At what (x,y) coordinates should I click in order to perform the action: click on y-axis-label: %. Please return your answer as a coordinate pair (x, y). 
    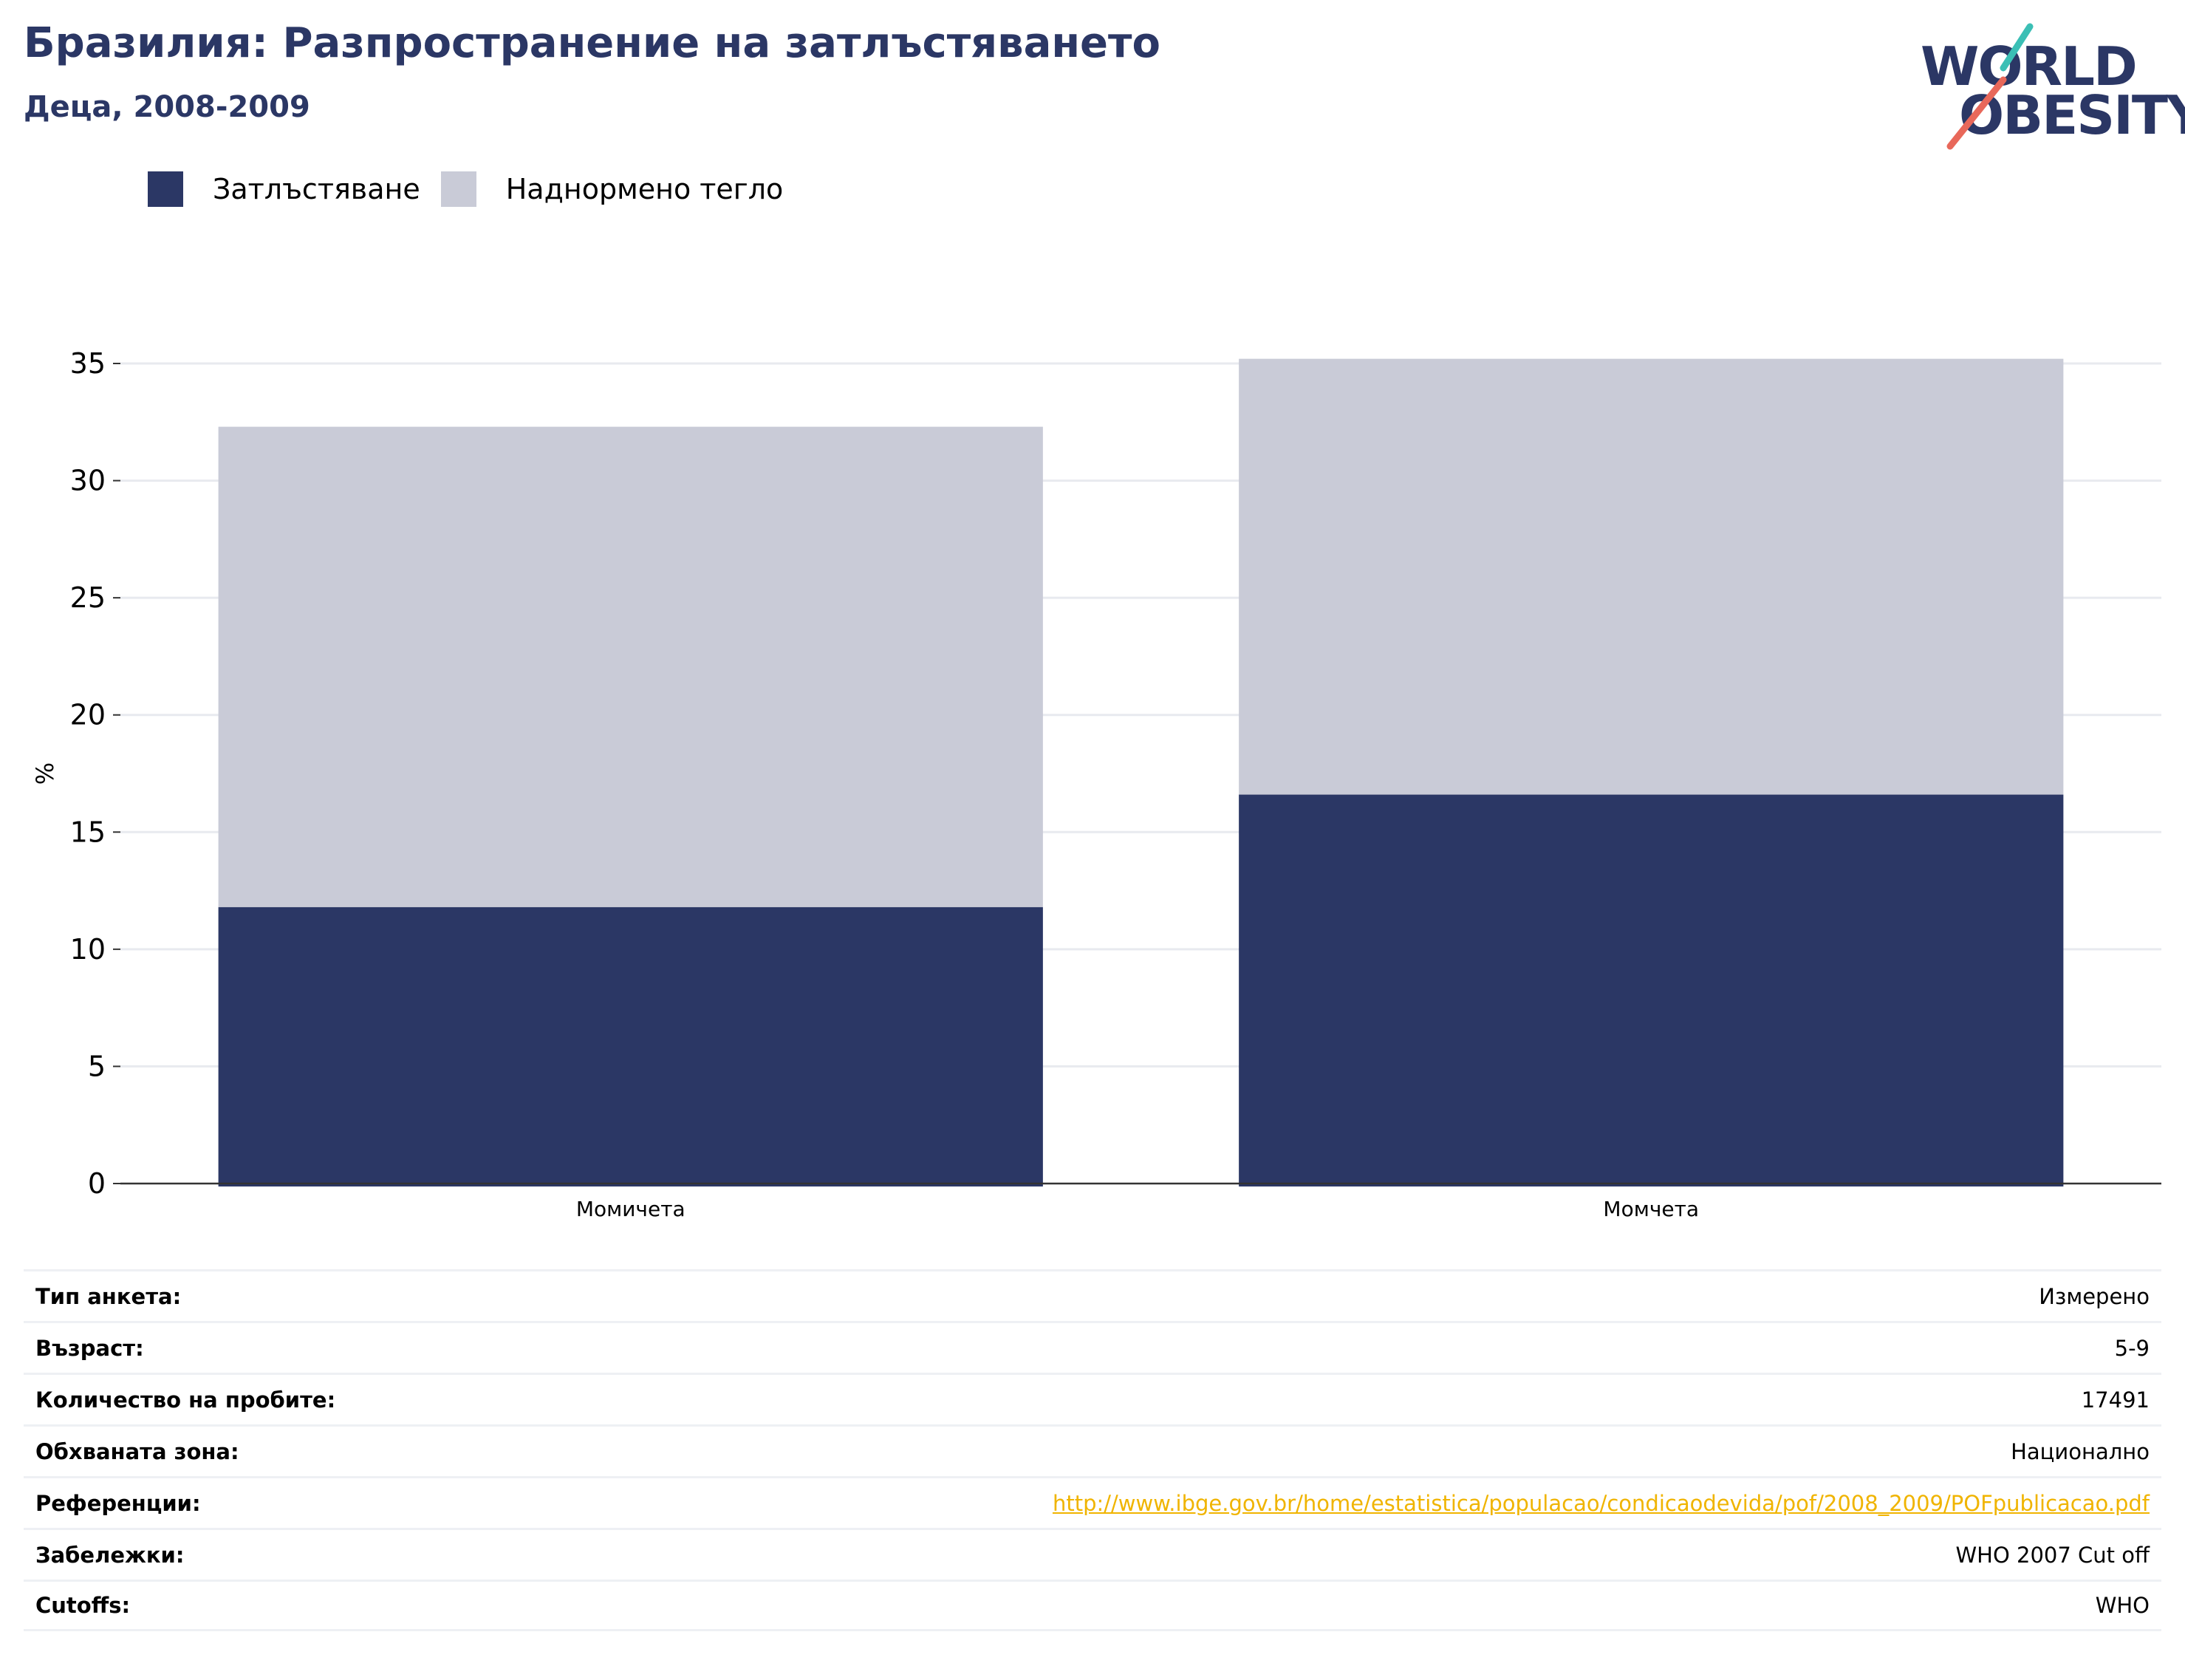
    Looking at the image, I should click on (45, 773).